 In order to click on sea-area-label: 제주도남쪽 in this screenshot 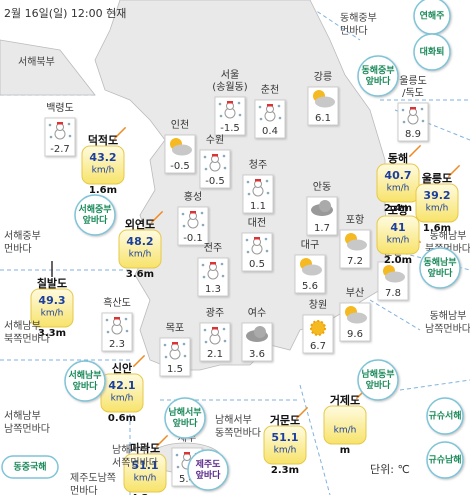, I will do `click(93, 478)`.